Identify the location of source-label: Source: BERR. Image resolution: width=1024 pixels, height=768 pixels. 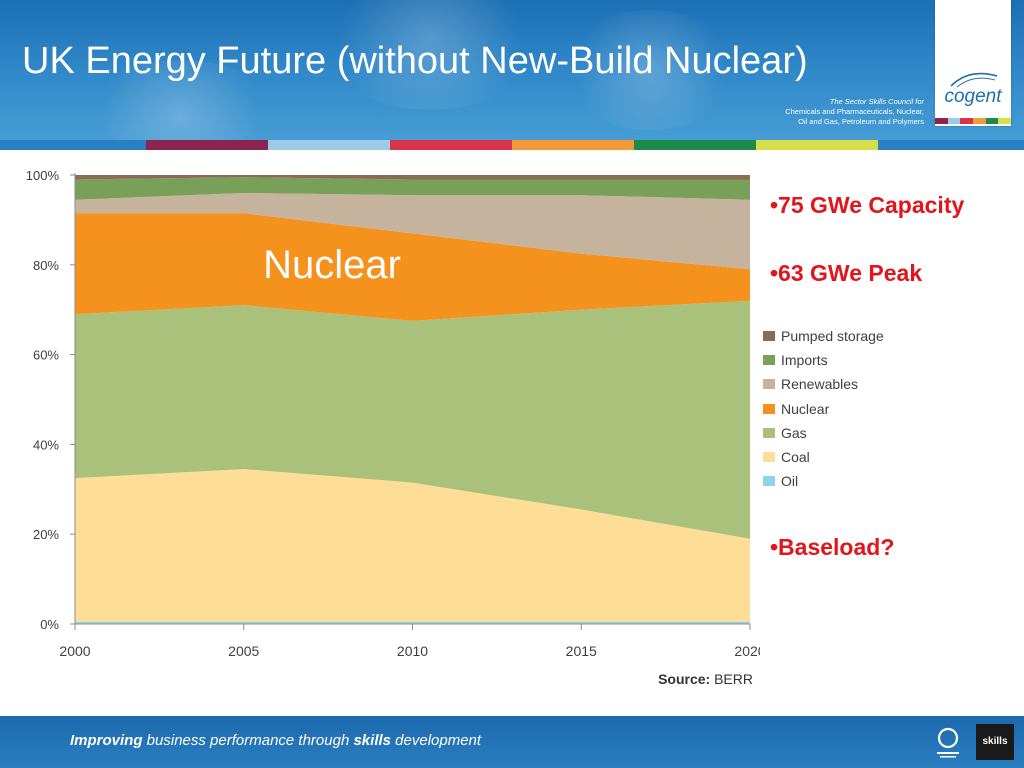
(705, 679).